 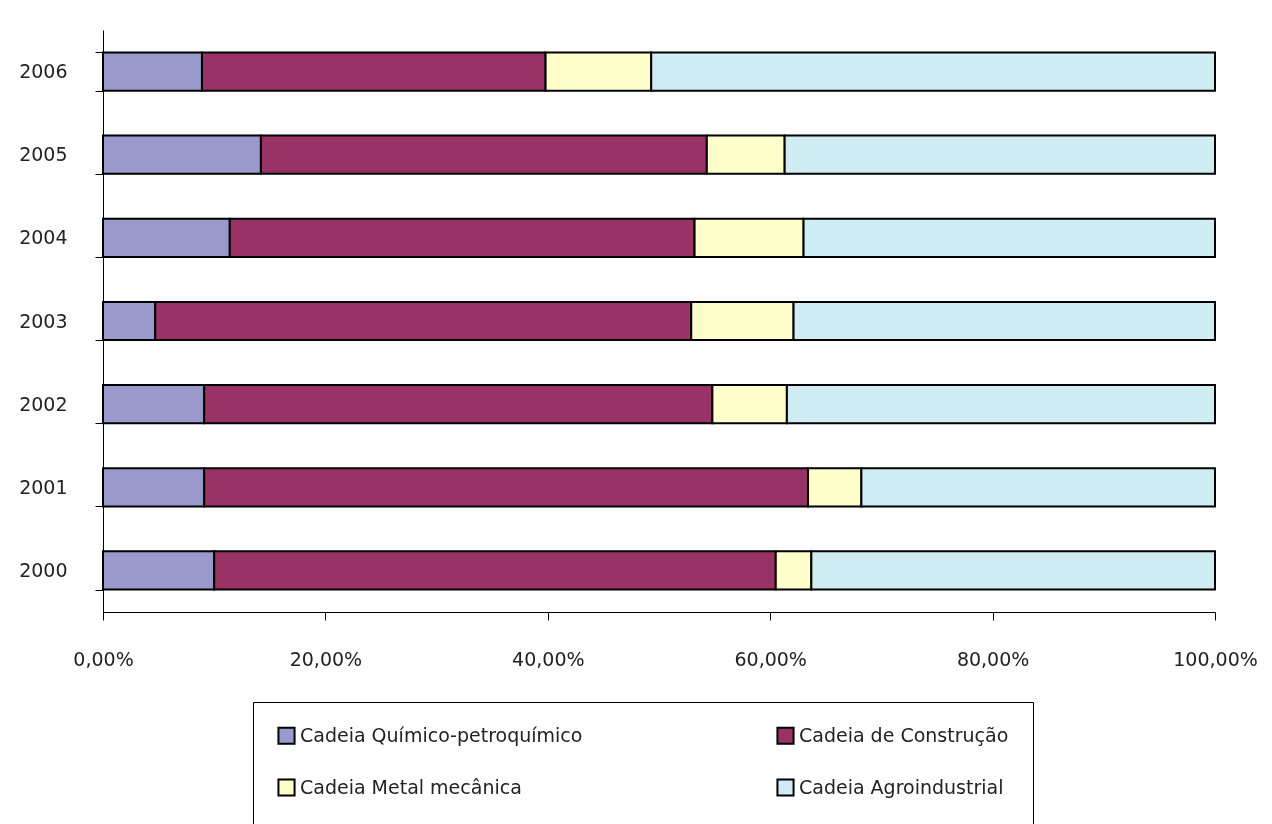 I want to click on y-tick-label: 2005, so click(x=43, y=154).